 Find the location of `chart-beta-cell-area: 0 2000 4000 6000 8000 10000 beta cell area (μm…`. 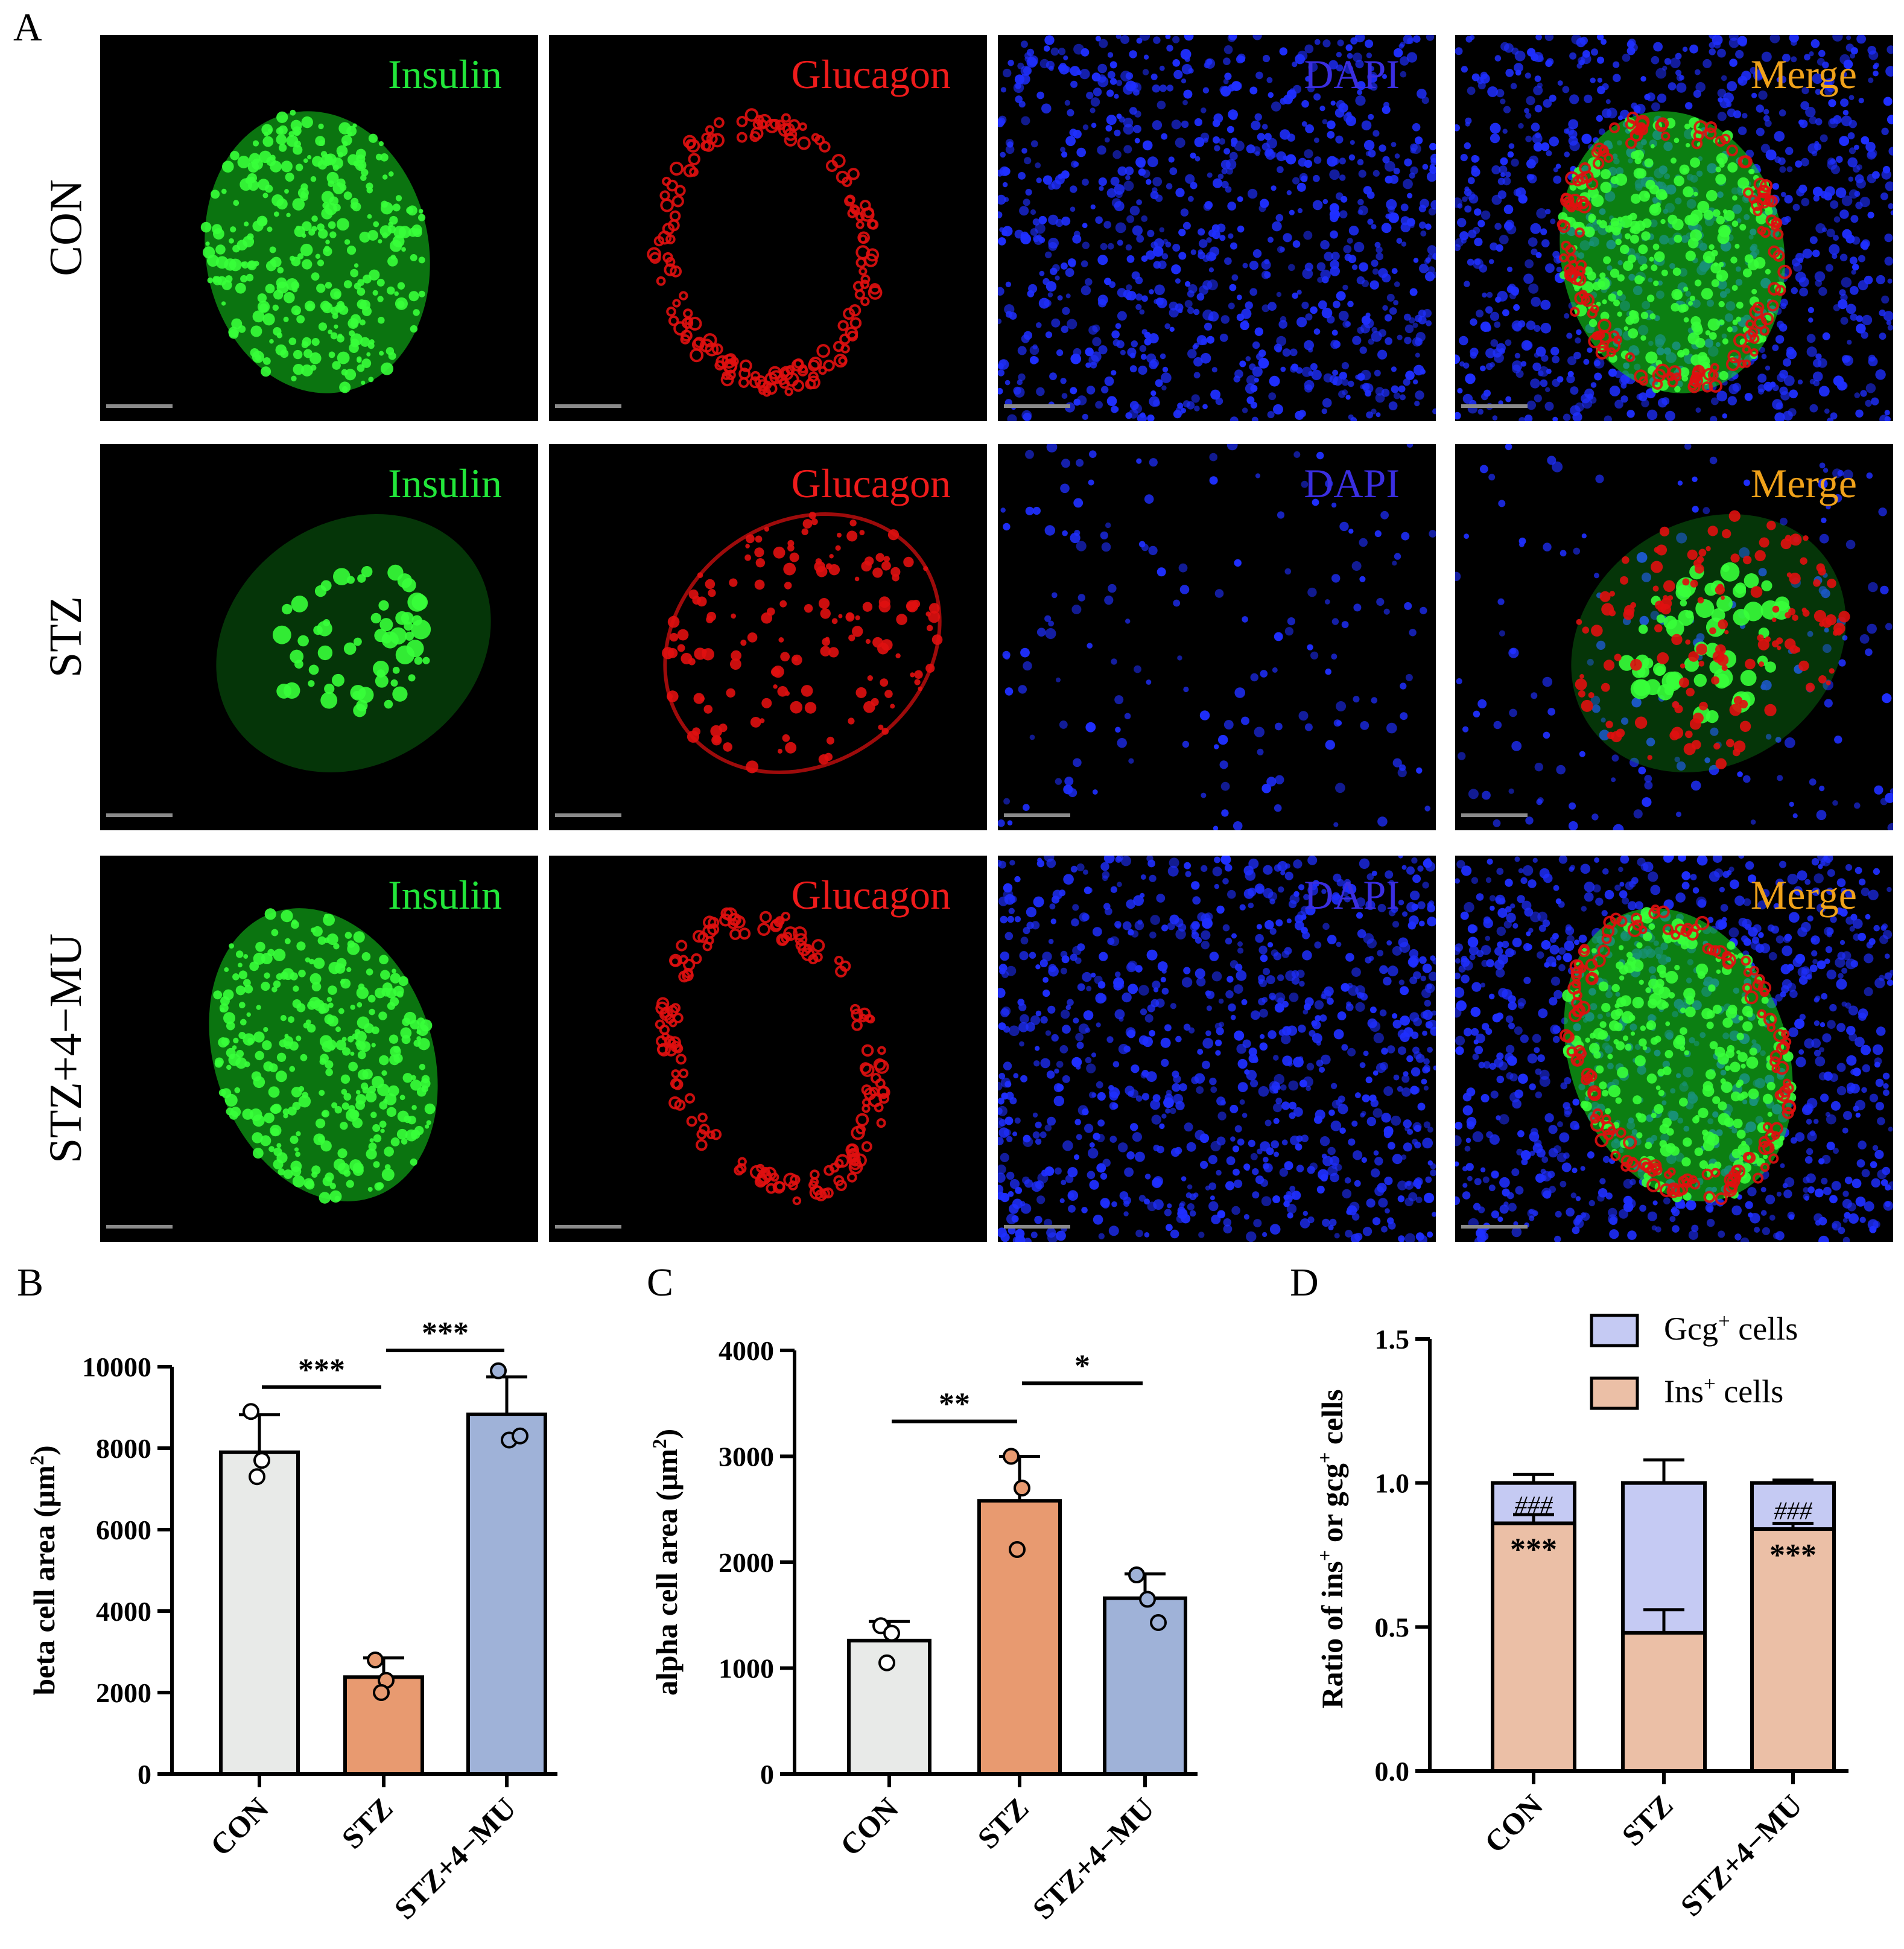

chart-beta-cell-area: 0 2000 4000 6000 8000 10000 beta cell area (μm… is located at coordinates (292, 1620).